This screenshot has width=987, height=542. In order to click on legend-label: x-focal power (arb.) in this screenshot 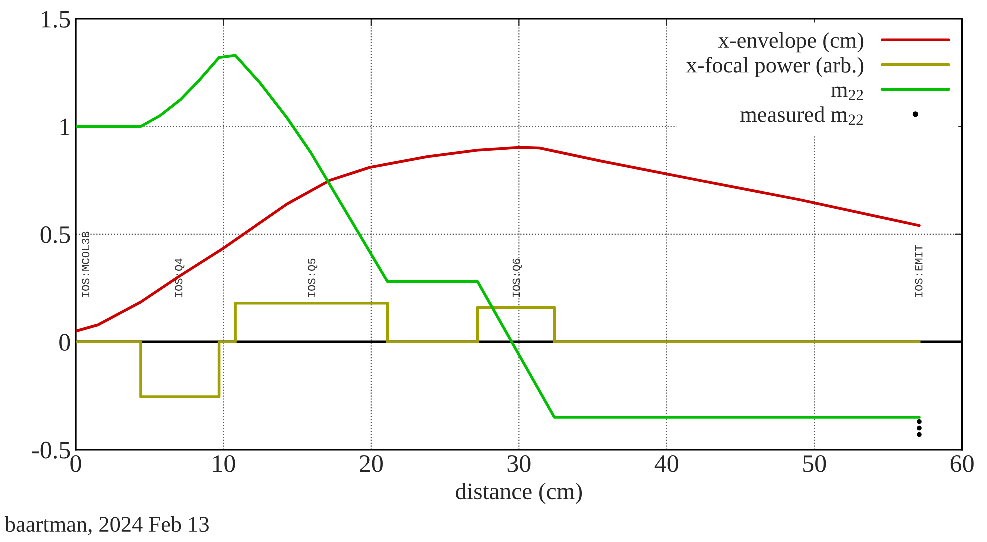, I will do `click(775, 67)`.